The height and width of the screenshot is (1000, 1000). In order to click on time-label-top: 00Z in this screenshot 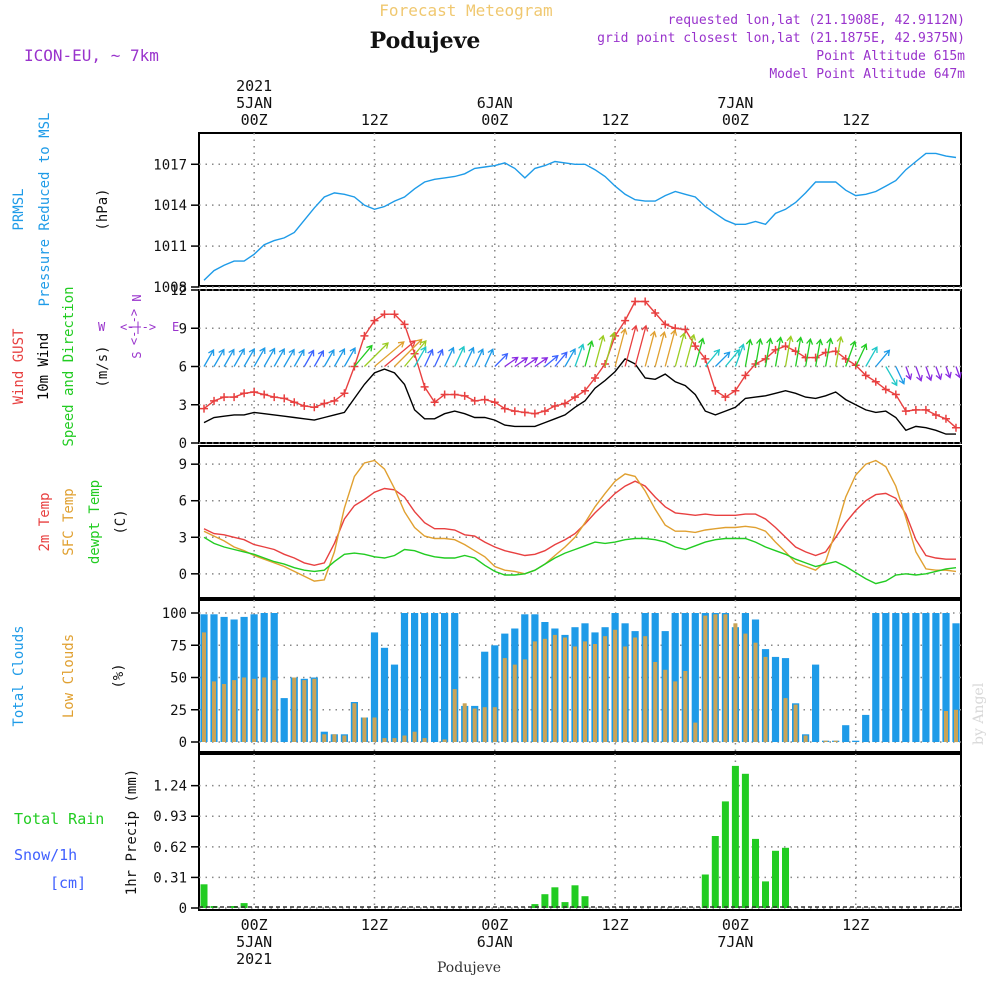, I will do `click(494, 120)`.